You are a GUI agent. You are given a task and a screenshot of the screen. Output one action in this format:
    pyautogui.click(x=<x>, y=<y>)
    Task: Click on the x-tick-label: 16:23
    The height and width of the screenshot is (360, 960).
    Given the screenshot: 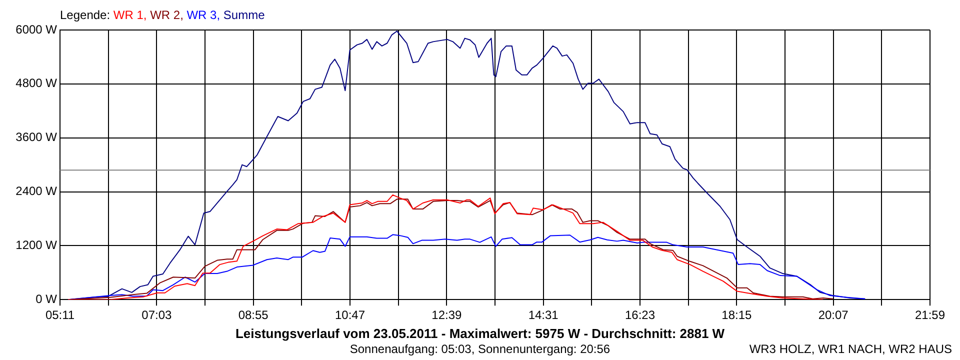 What is the action you would take?
    pyautogui.click(x=640, y=315)
    